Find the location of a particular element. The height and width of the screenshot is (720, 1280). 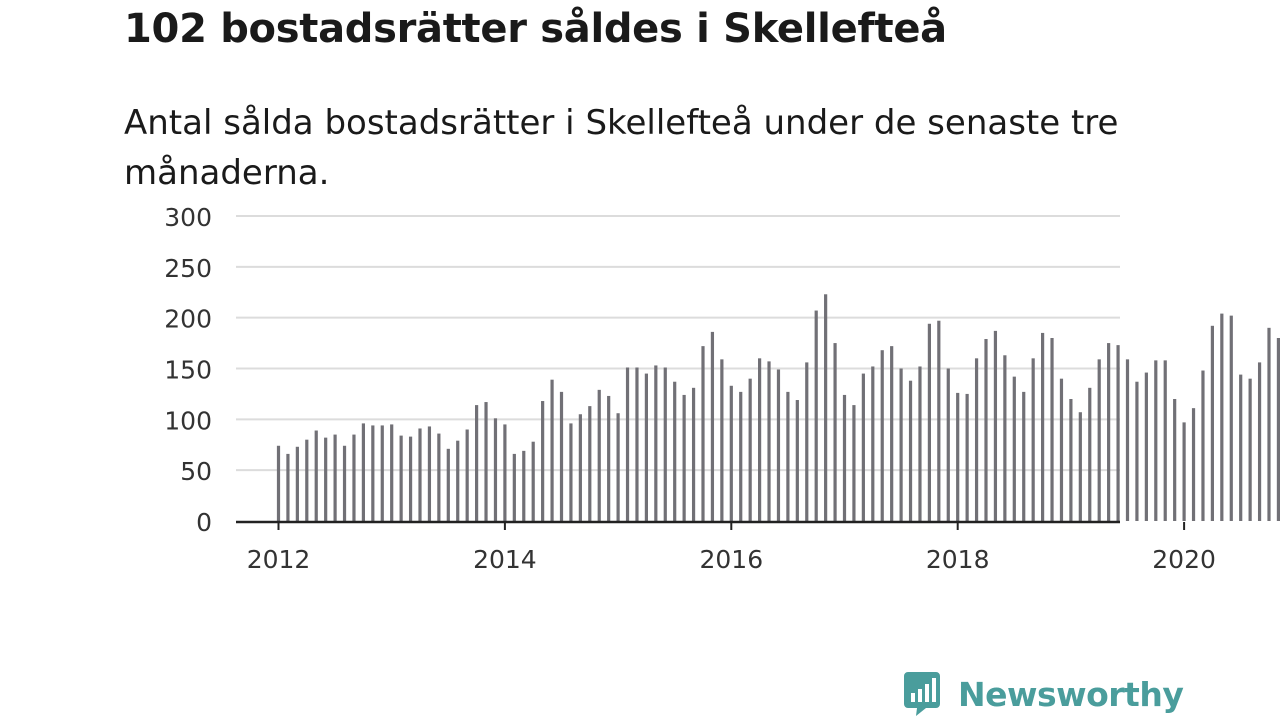

brand-logo: Newsworthy is located at coordinates (1043, 694).